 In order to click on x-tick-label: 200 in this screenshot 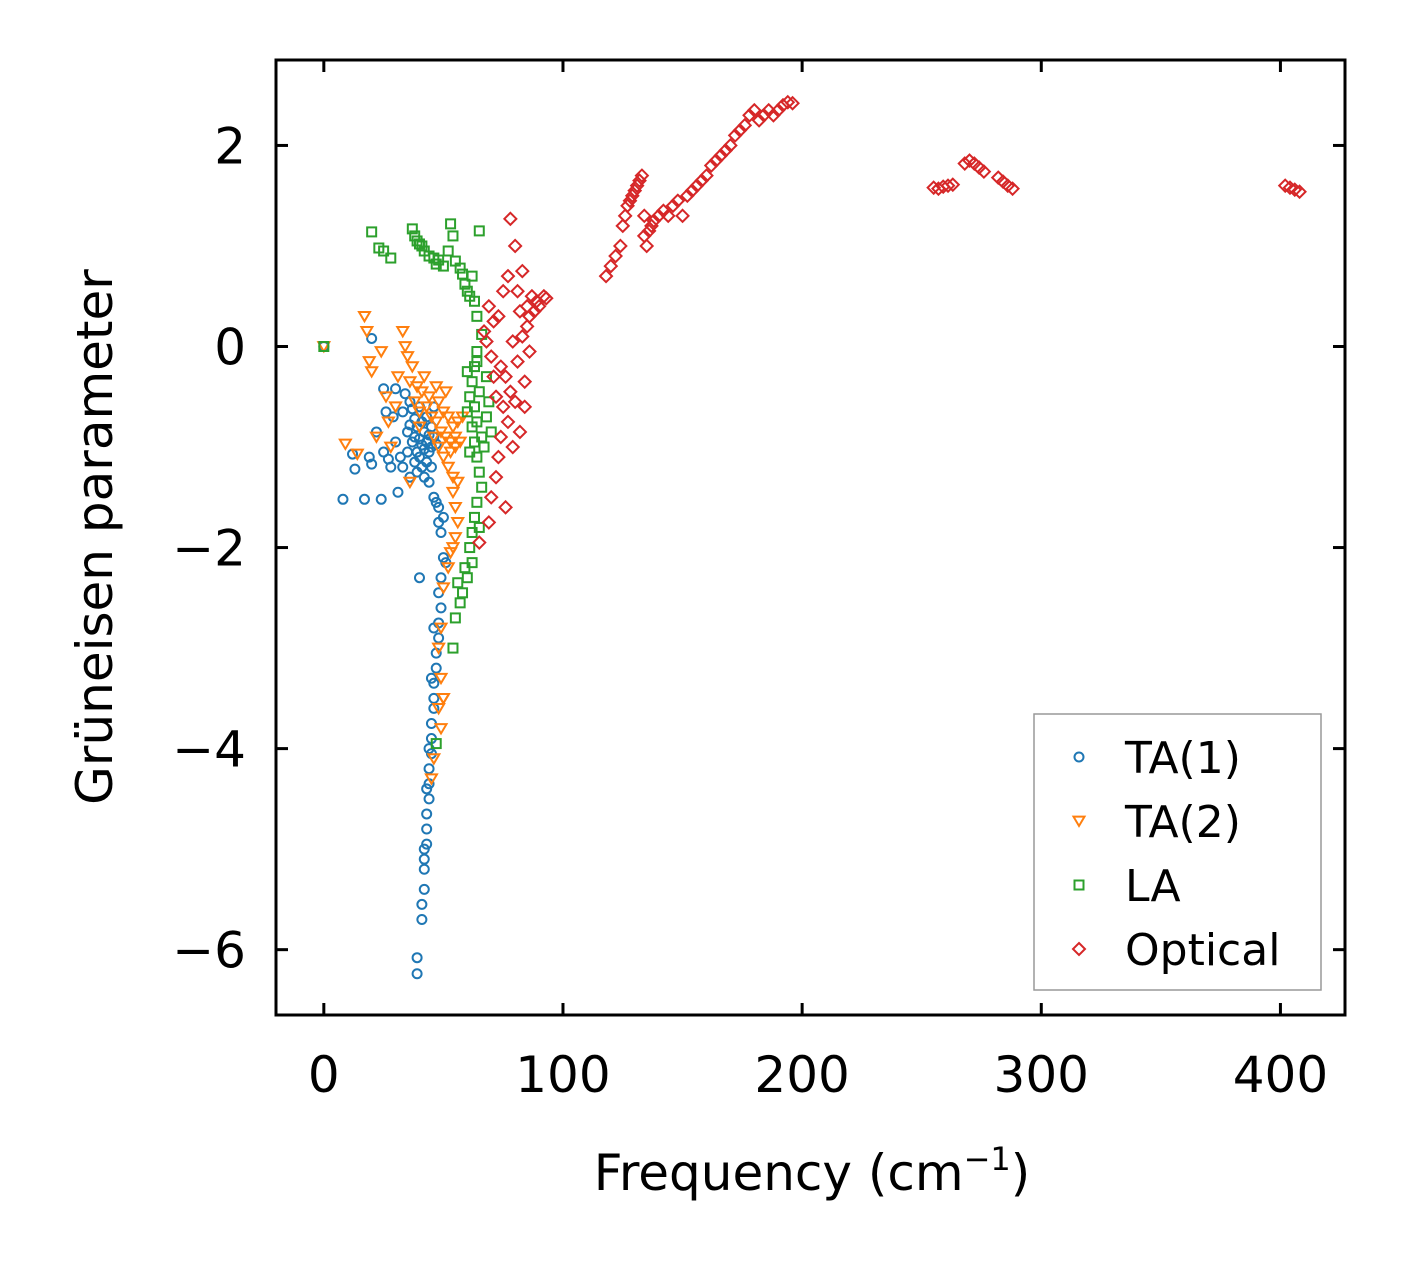, I will do `click(801, 1075)`.